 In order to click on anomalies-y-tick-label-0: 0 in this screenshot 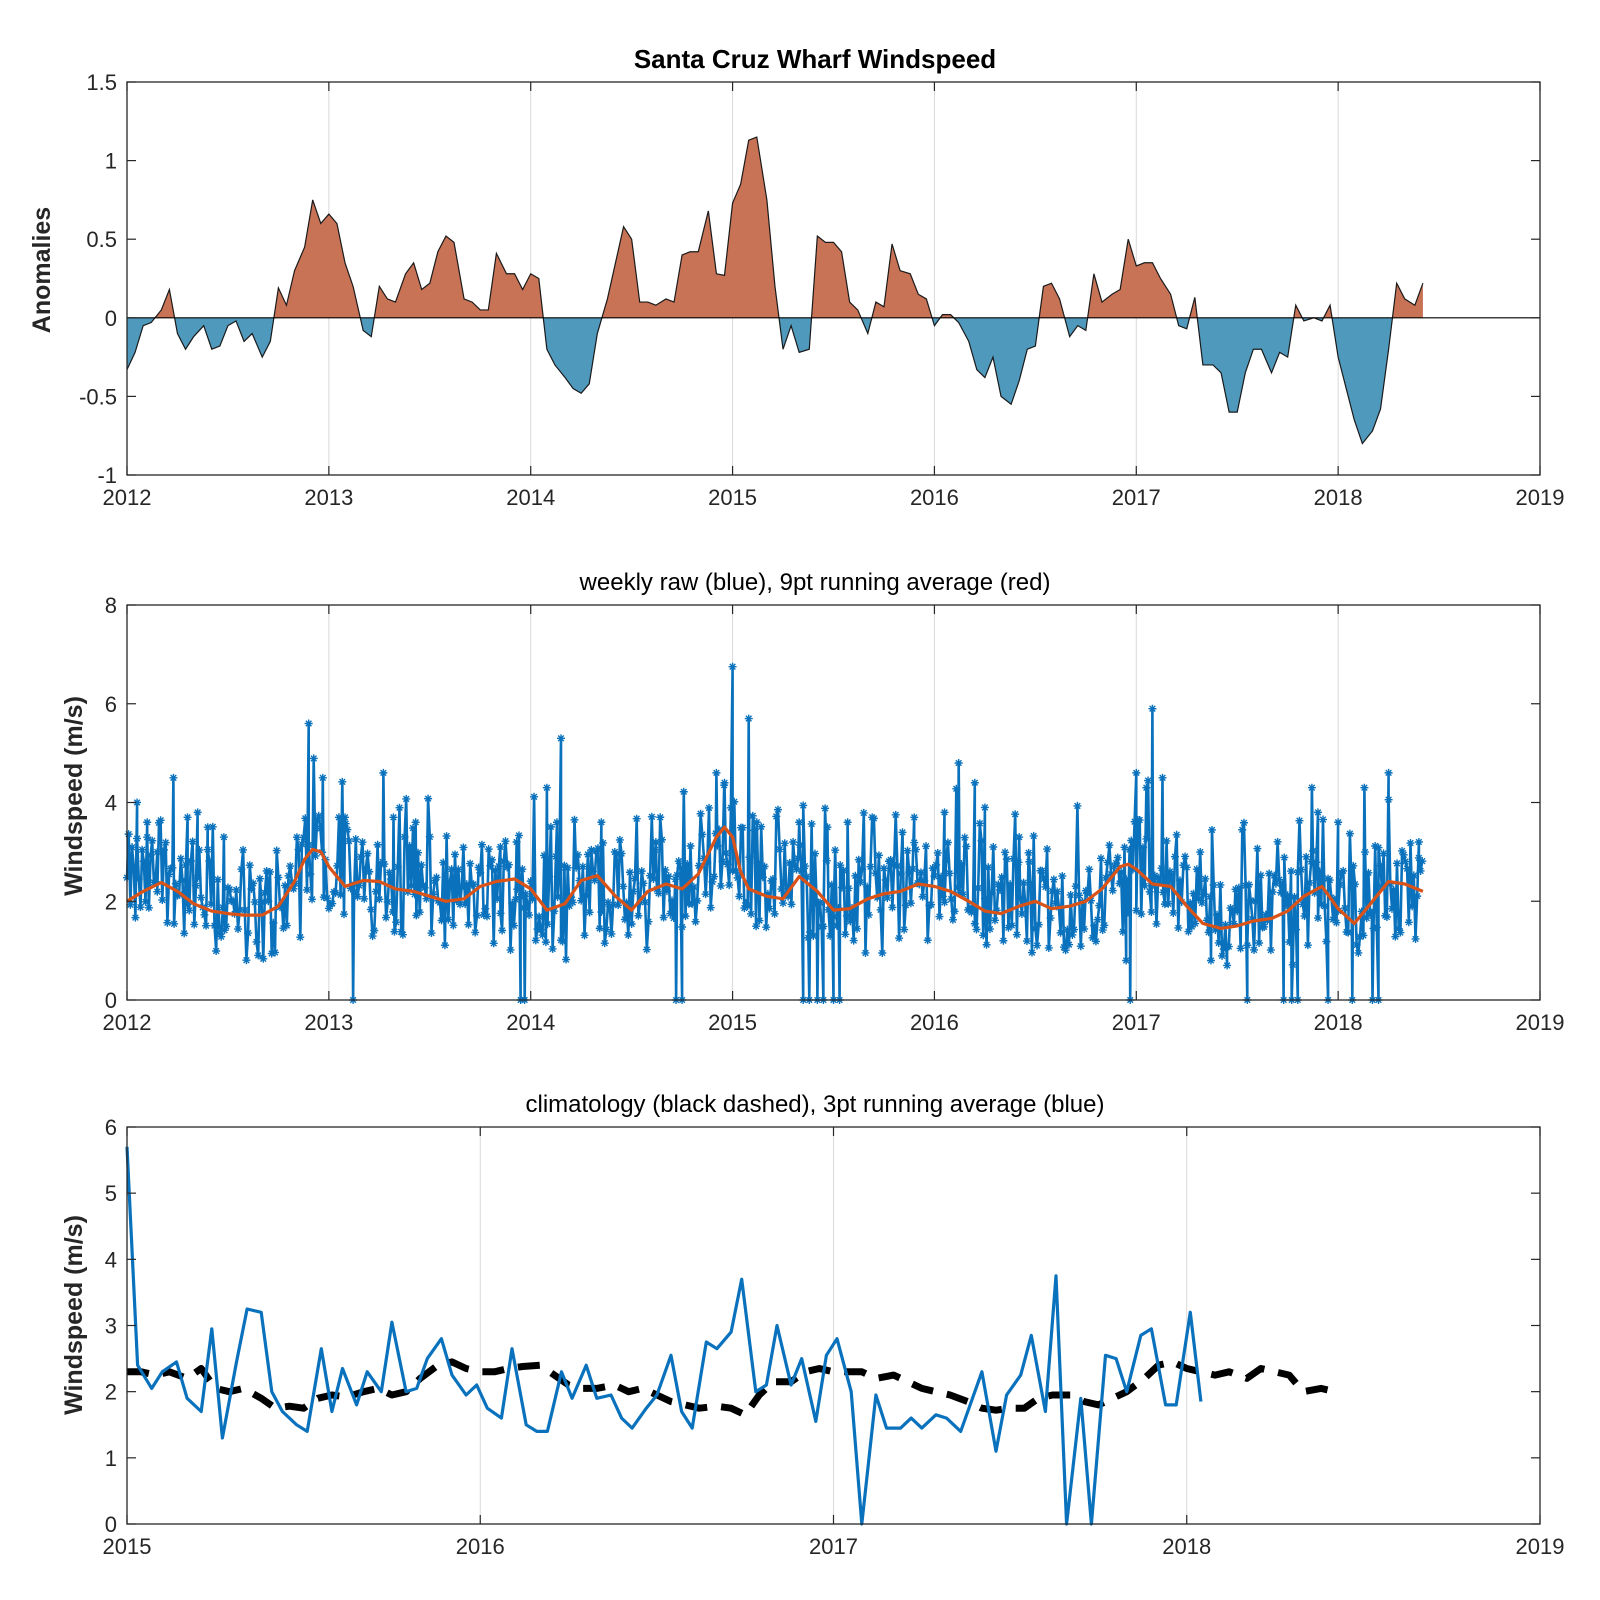, I will do `click(111, 318)`.